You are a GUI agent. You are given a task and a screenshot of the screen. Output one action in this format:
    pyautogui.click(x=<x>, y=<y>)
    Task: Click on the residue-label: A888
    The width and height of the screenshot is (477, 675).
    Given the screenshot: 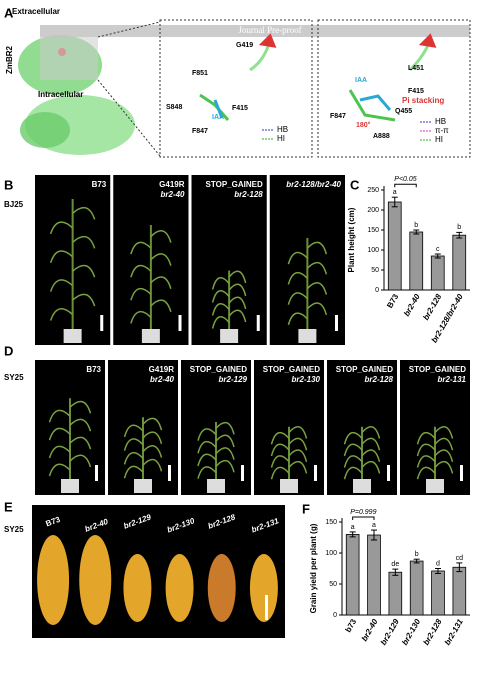 What is the action you would take?
    pyautogui.click(x=381, y=136)
    